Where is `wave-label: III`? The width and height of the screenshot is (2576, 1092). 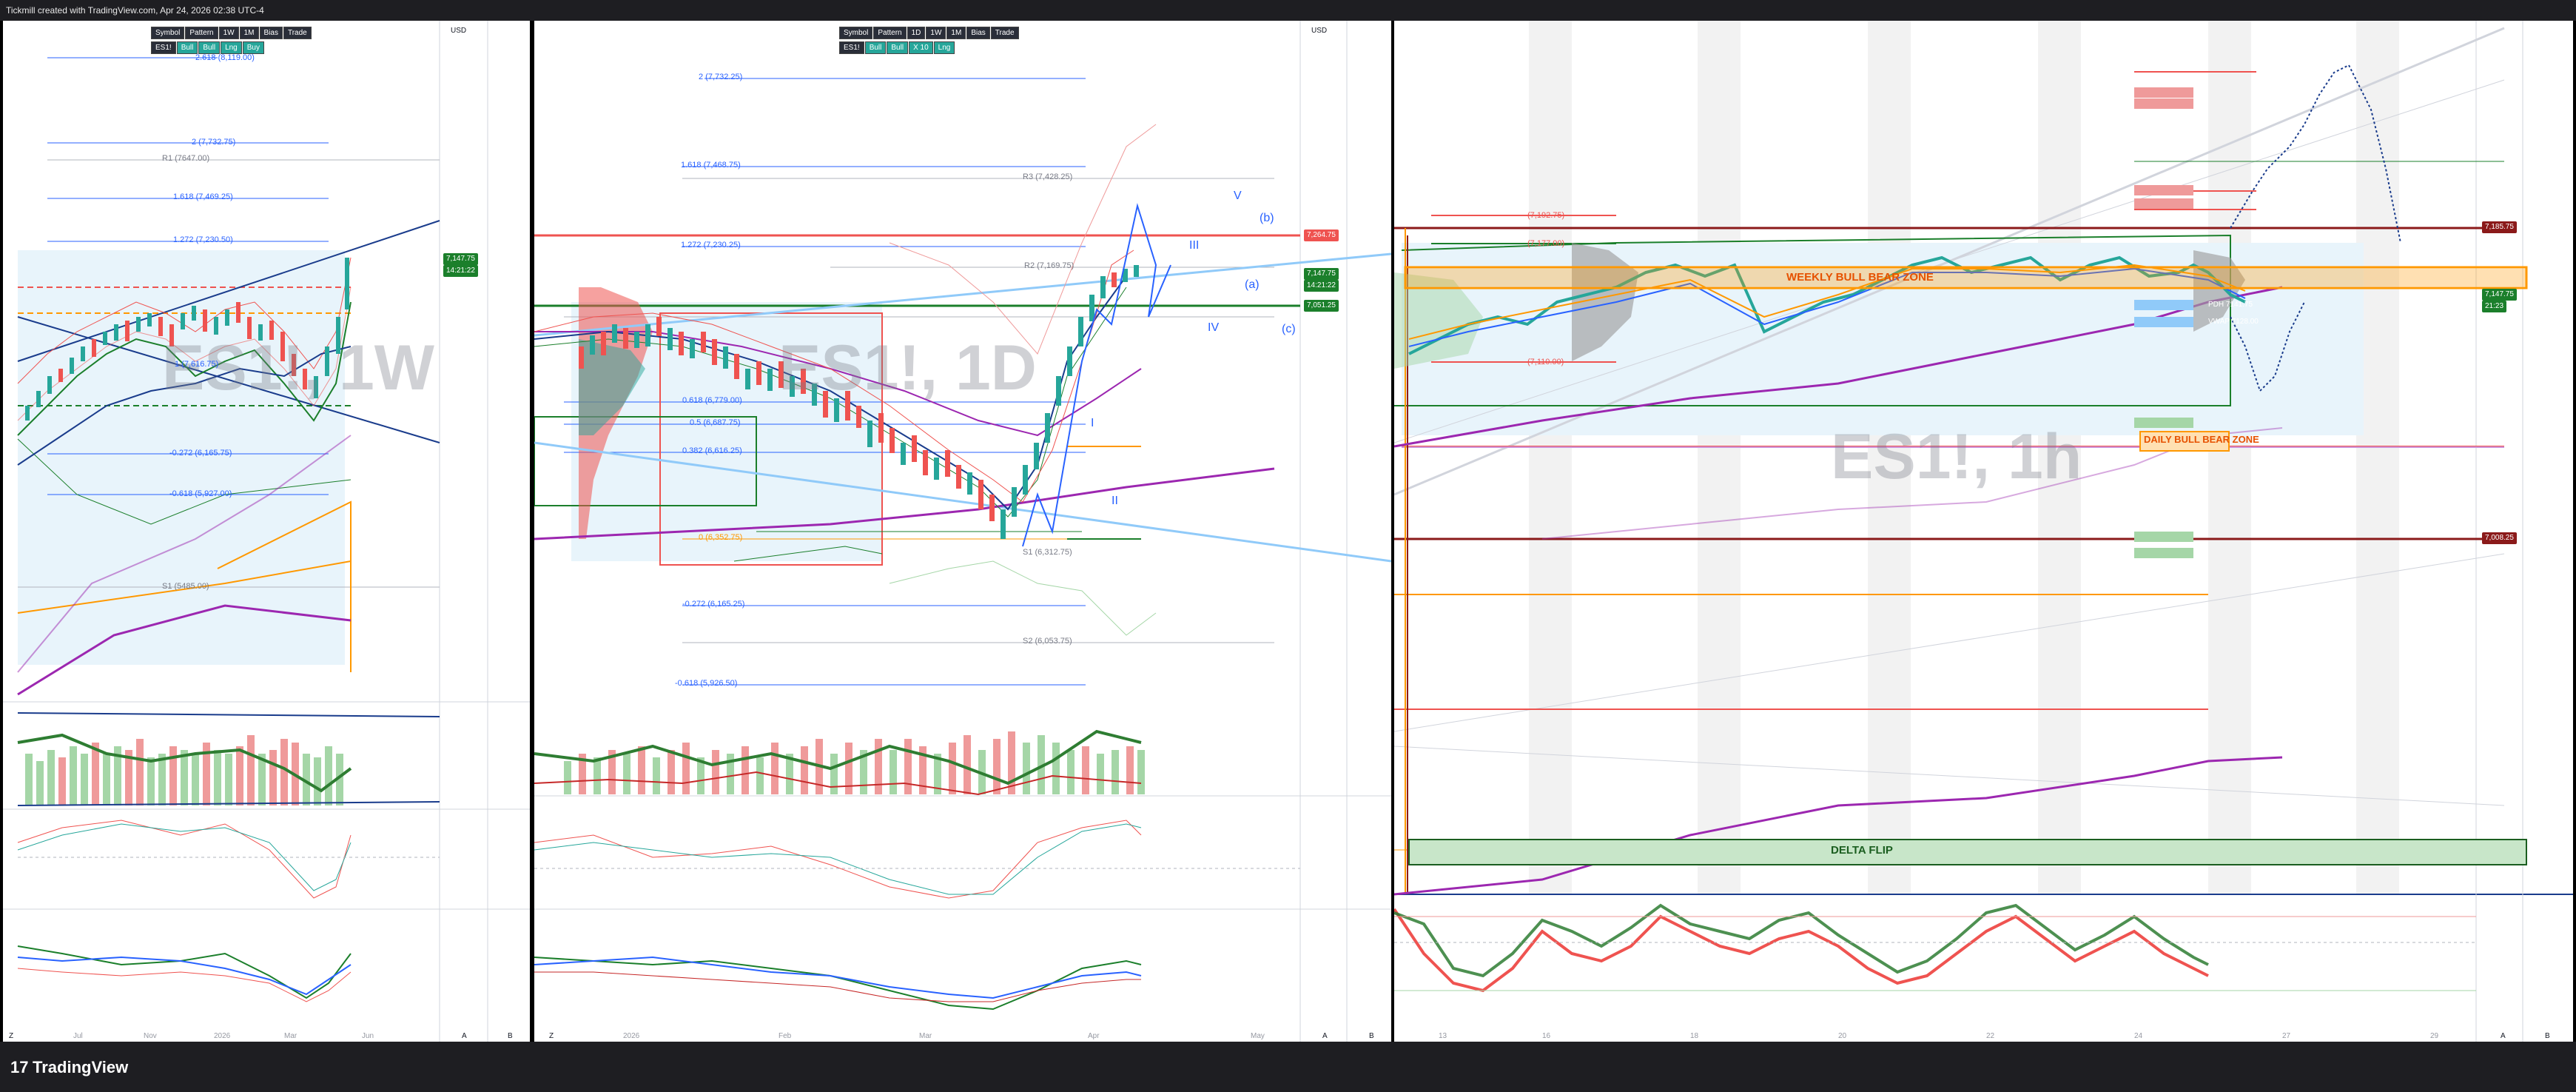 wave-label: III is located at coordinates (1194, 245).